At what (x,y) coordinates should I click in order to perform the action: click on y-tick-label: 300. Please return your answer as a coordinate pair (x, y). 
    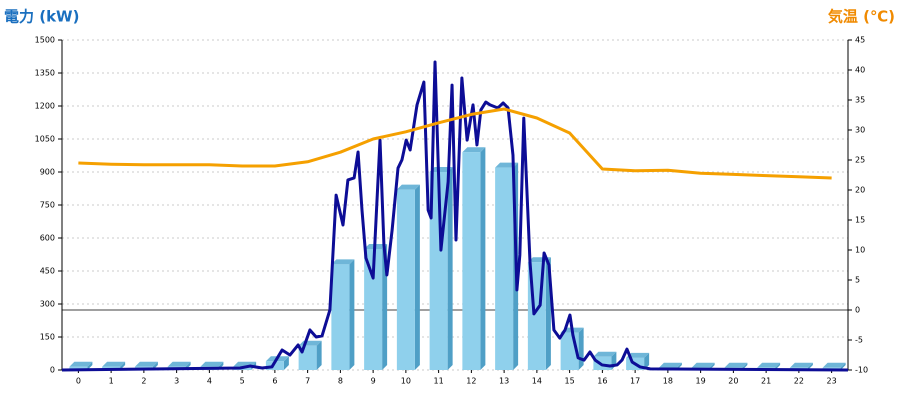
    Looking at the image, I should click on (47, 304).